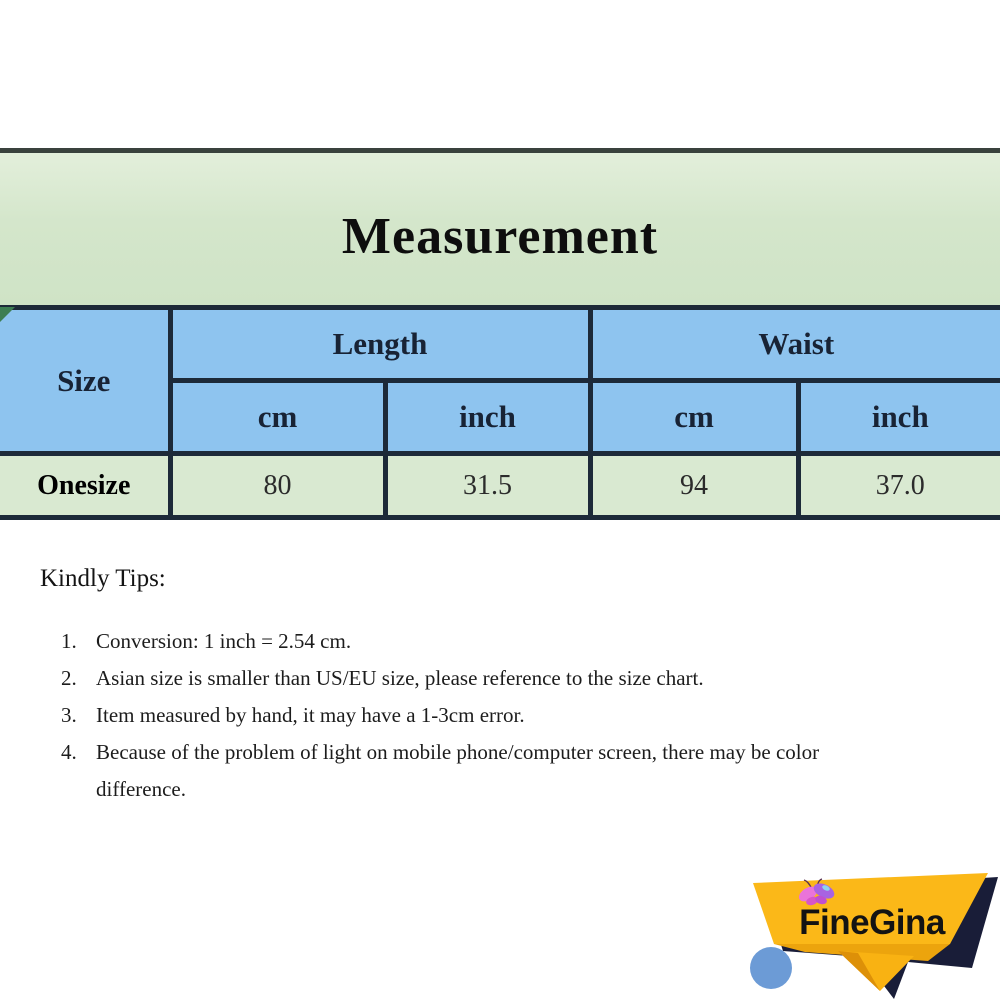 This screenshot has width=1000, height=1000. Describe the element at coordinates (7, 314) in the screenshot. I see `corner-fold-decoration` at that location.